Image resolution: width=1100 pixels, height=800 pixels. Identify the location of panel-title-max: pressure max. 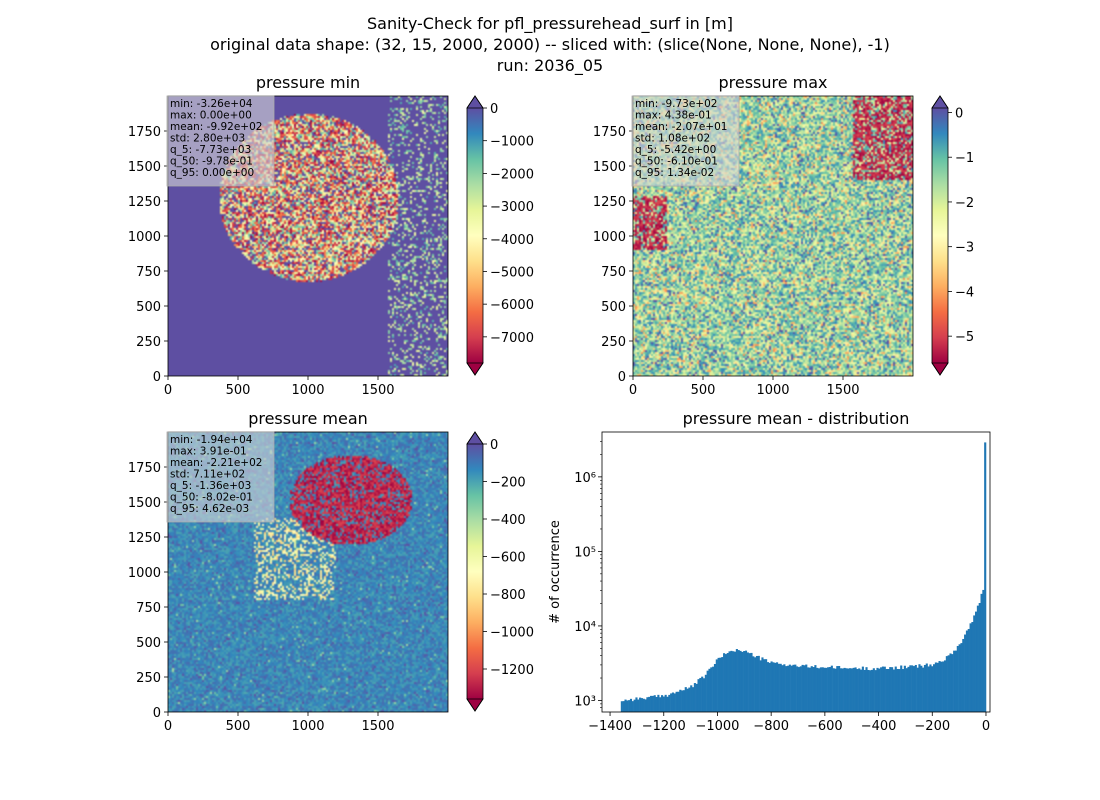
(772, 82).